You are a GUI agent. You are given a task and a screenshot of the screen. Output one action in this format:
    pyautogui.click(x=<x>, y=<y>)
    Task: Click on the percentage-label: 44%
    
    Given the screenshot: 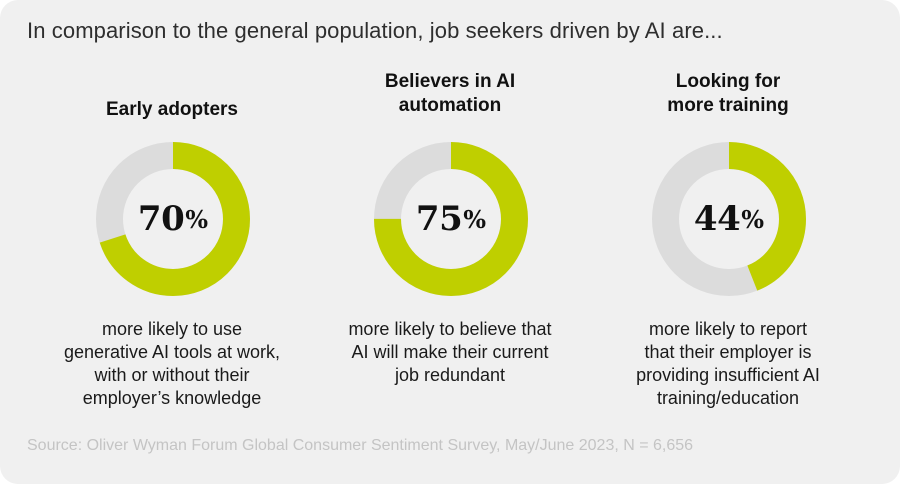 What is the action you would take?
    pyautogui.click(x=729, y=219)
    